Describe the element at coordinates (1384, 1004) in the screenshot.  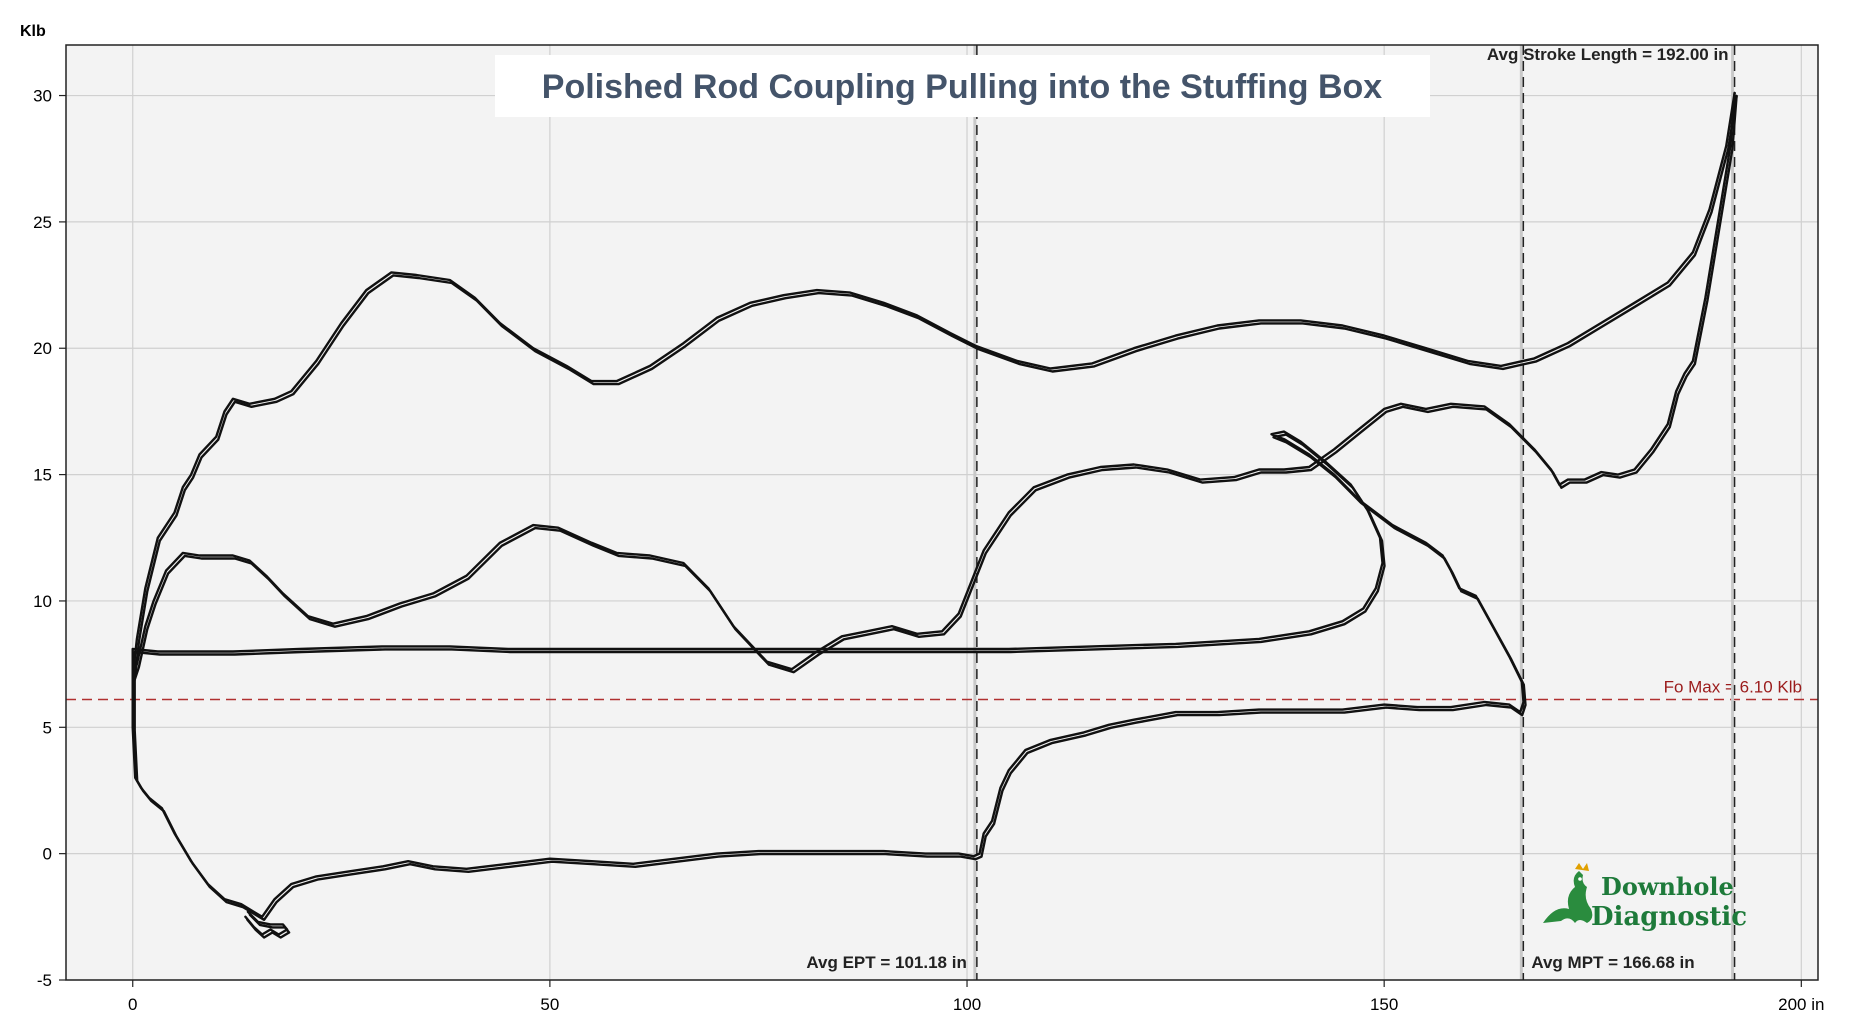
I see `x-tick-label: 150` at that location.